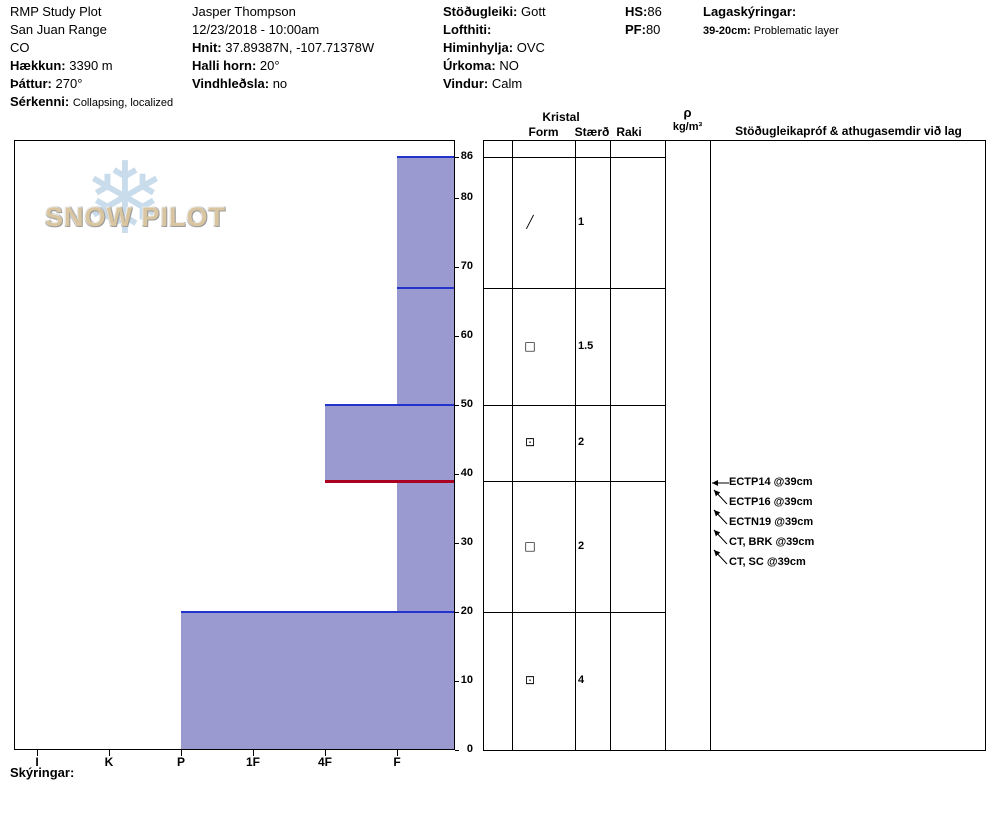  Describe the element at coordinates (530, 221) in the screenshot. I see `crystal-form-symbol: ╱` at that location.